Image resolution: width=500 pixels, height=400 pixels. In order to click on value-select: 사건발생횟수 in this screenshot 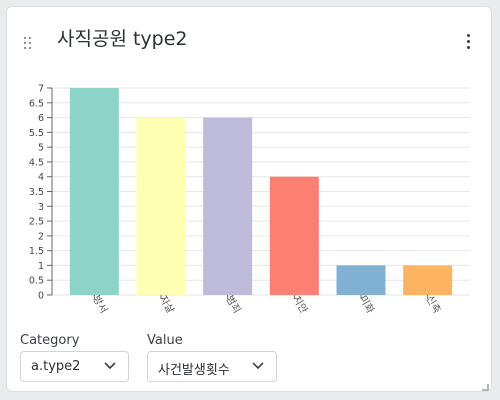, I will do `click(212, 366)`.